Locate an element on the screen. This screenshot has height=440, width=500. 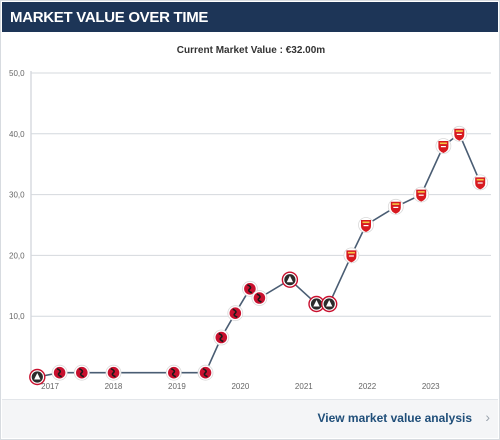
card-title: MARKET VALUE OVER TIME is located at coordinates (109, 17).